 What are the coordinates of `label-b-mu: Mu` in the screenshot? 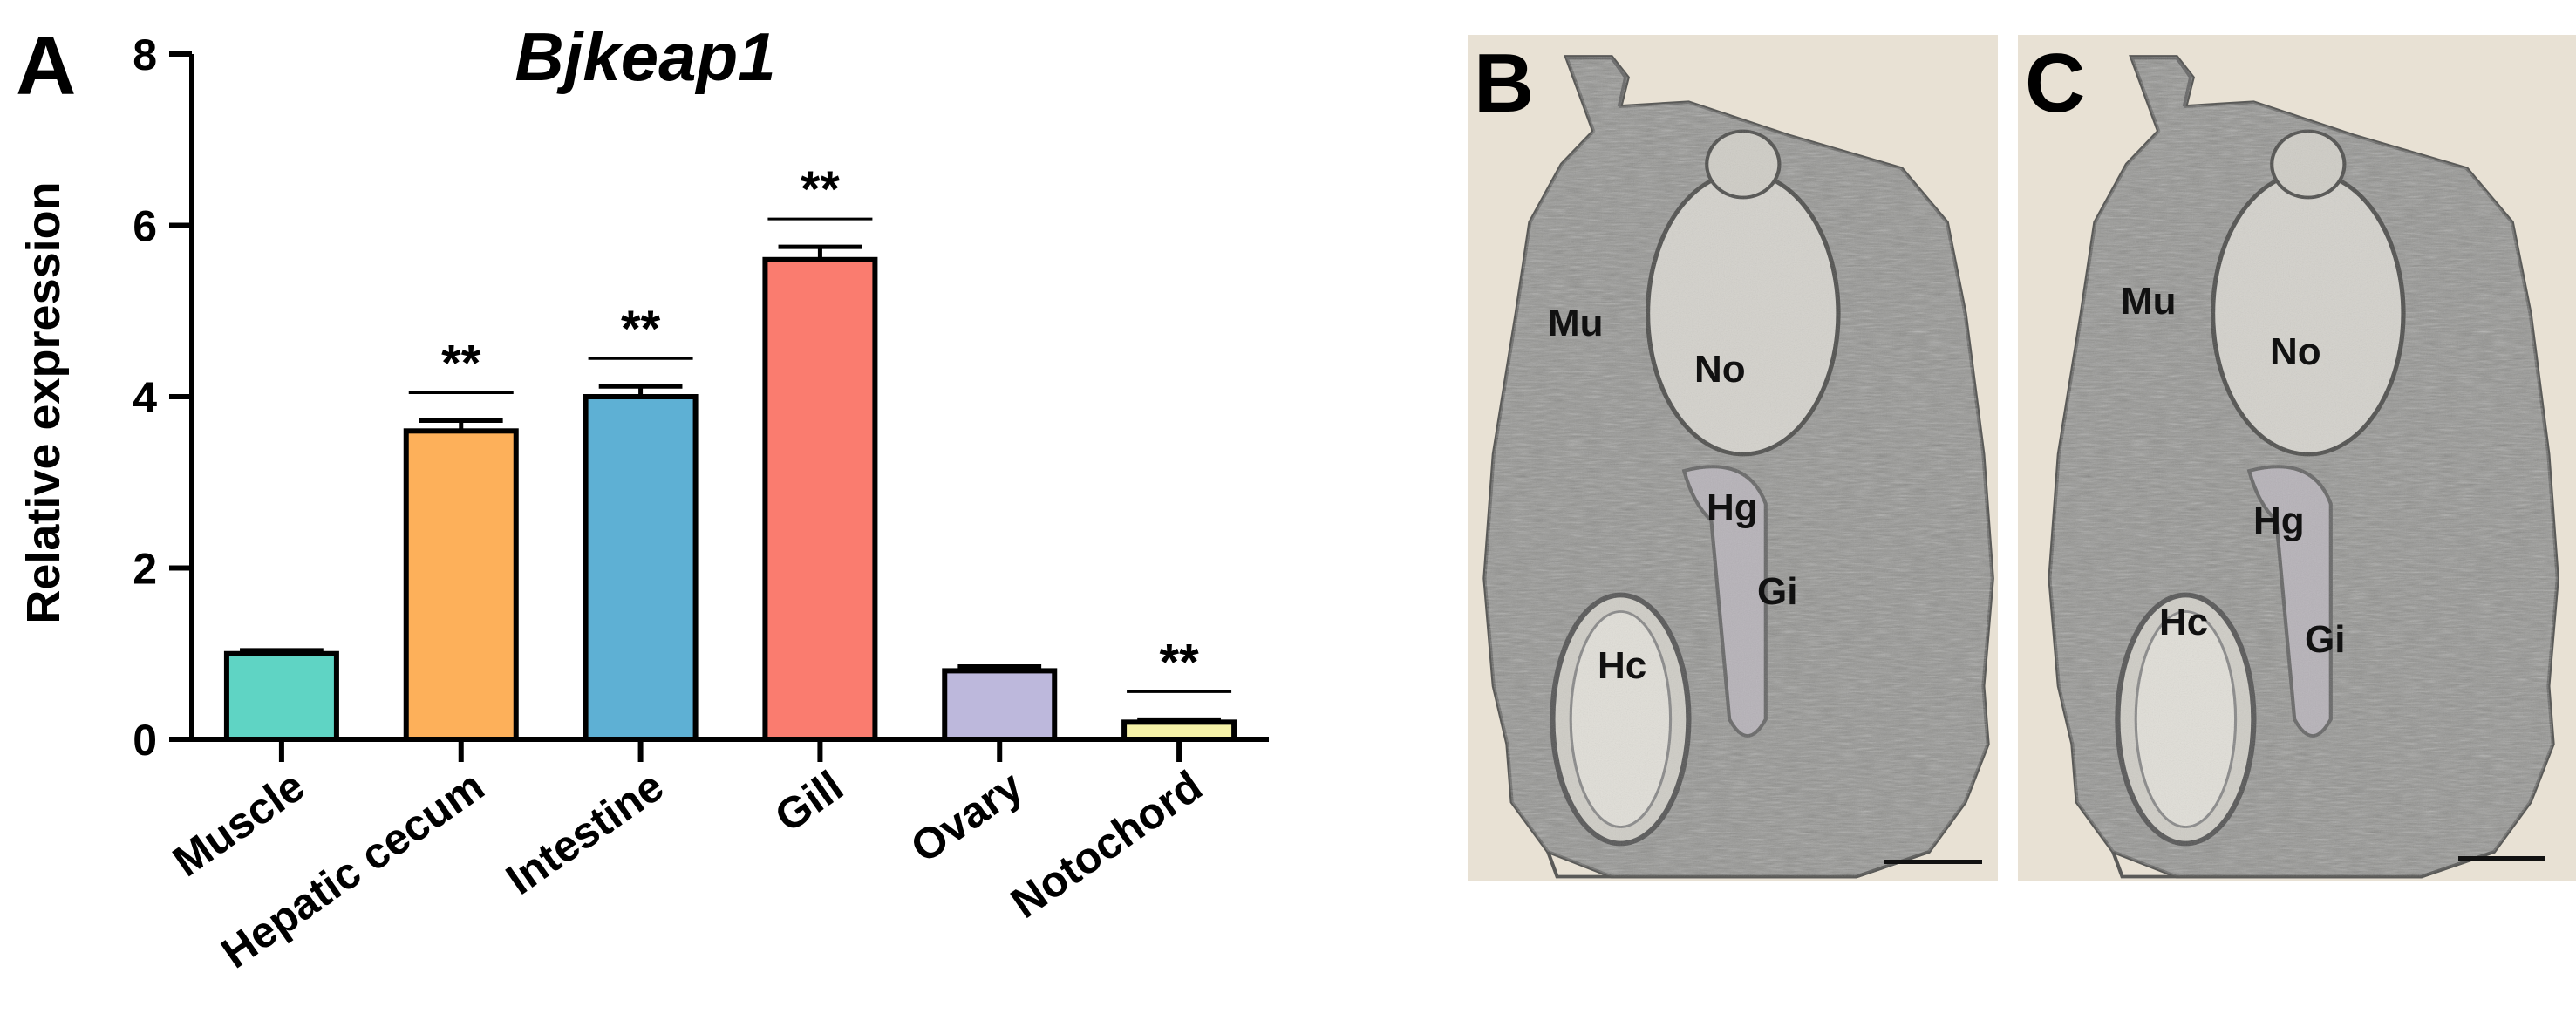 It's located at (1576, 323).